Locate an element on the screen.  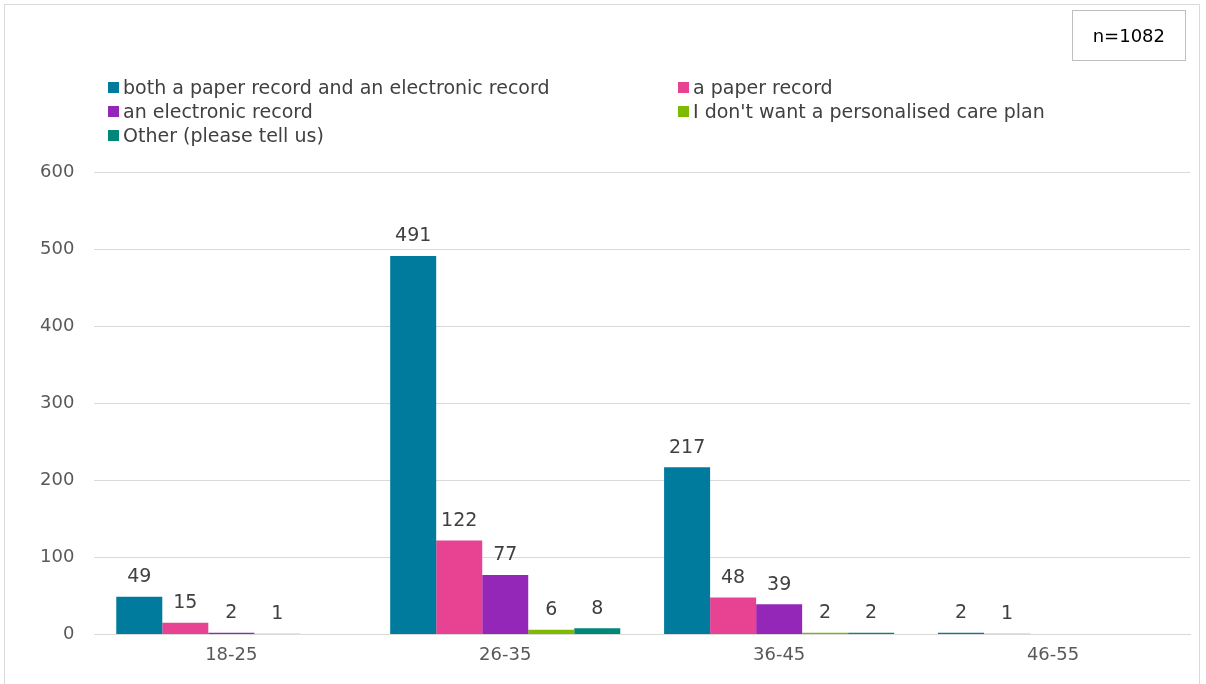
data-label: 39 is located at coordinates (779, 582).